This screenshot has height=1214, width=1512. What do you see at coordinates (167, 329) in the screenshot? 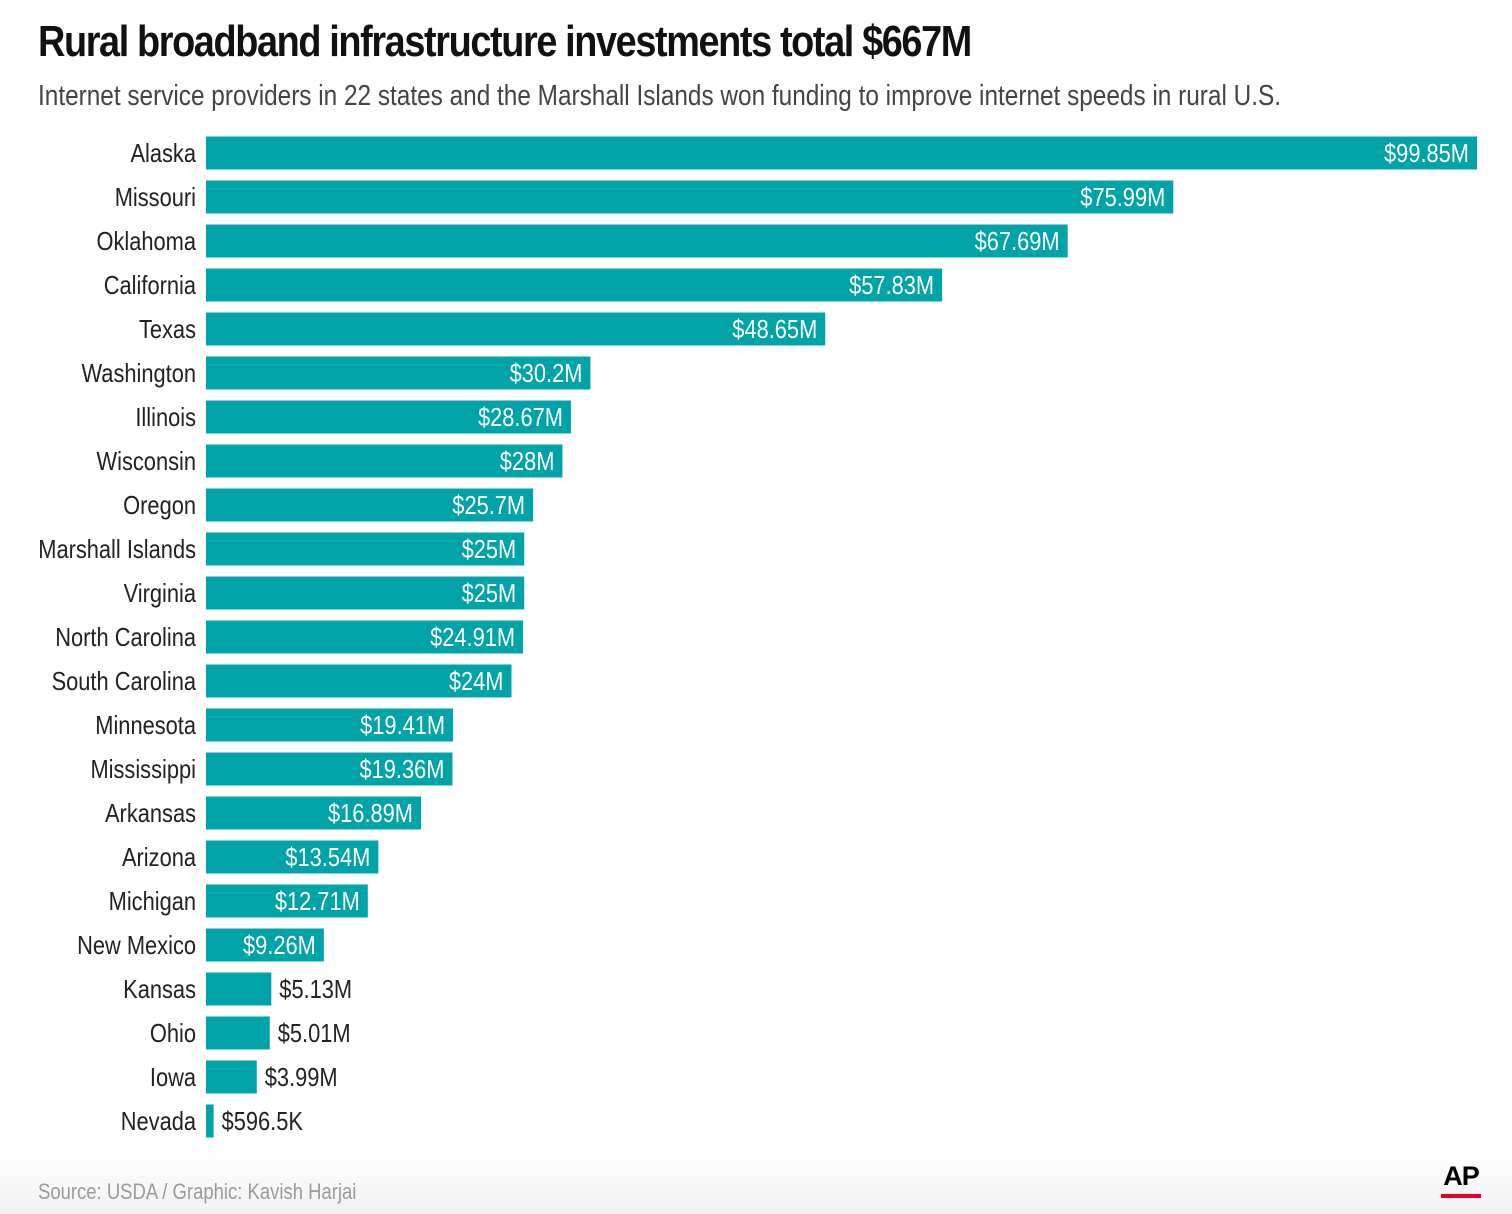
I see `category-label-texas: Texas` at bounding box center [167, 329].